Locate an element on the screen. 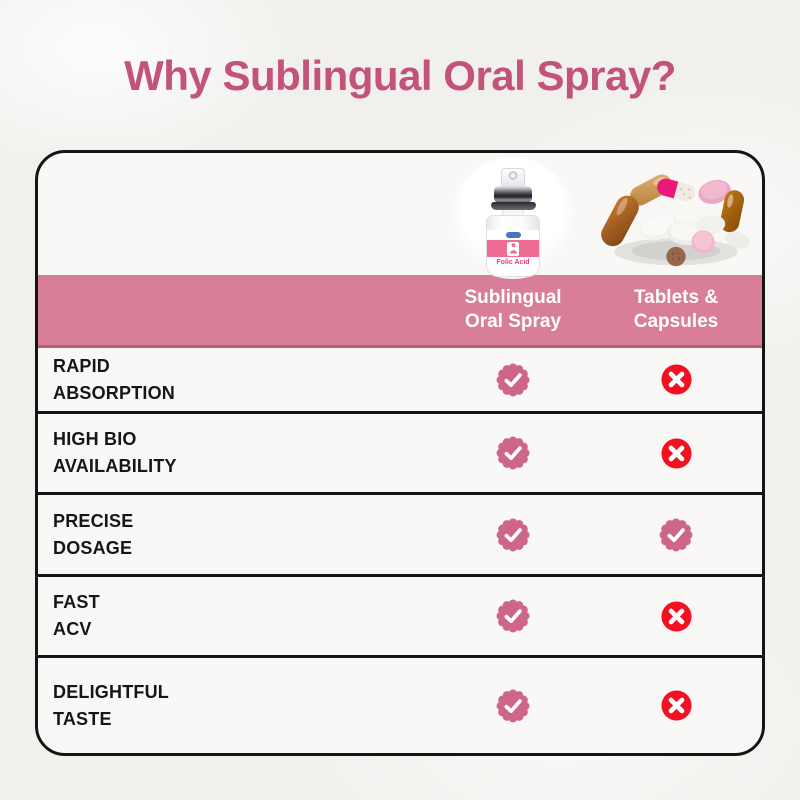 The height and width of the screenshot is (800, 800). spray-bottle-image: Folic Acid is located at coordinates (513, 218).